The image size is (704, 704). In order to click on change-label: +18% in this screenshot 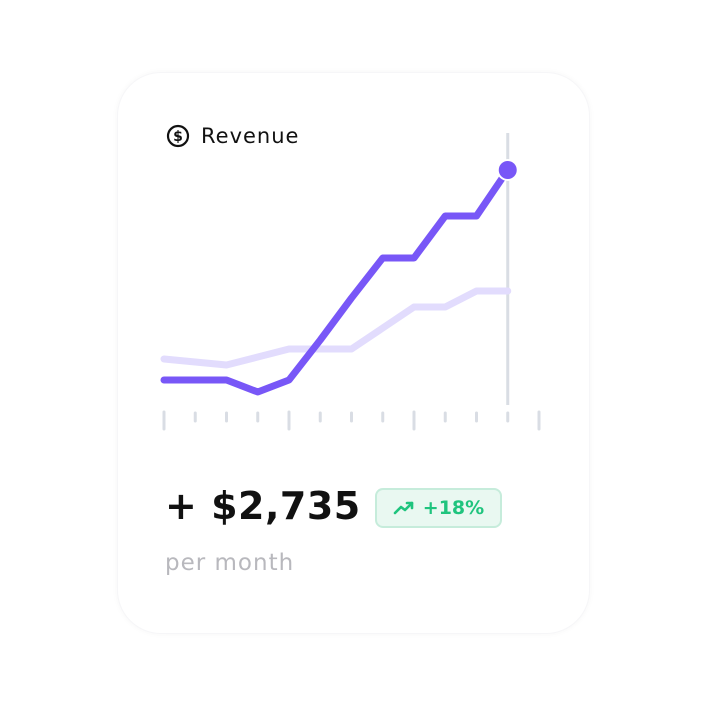, I will do `click(453, 508)`.